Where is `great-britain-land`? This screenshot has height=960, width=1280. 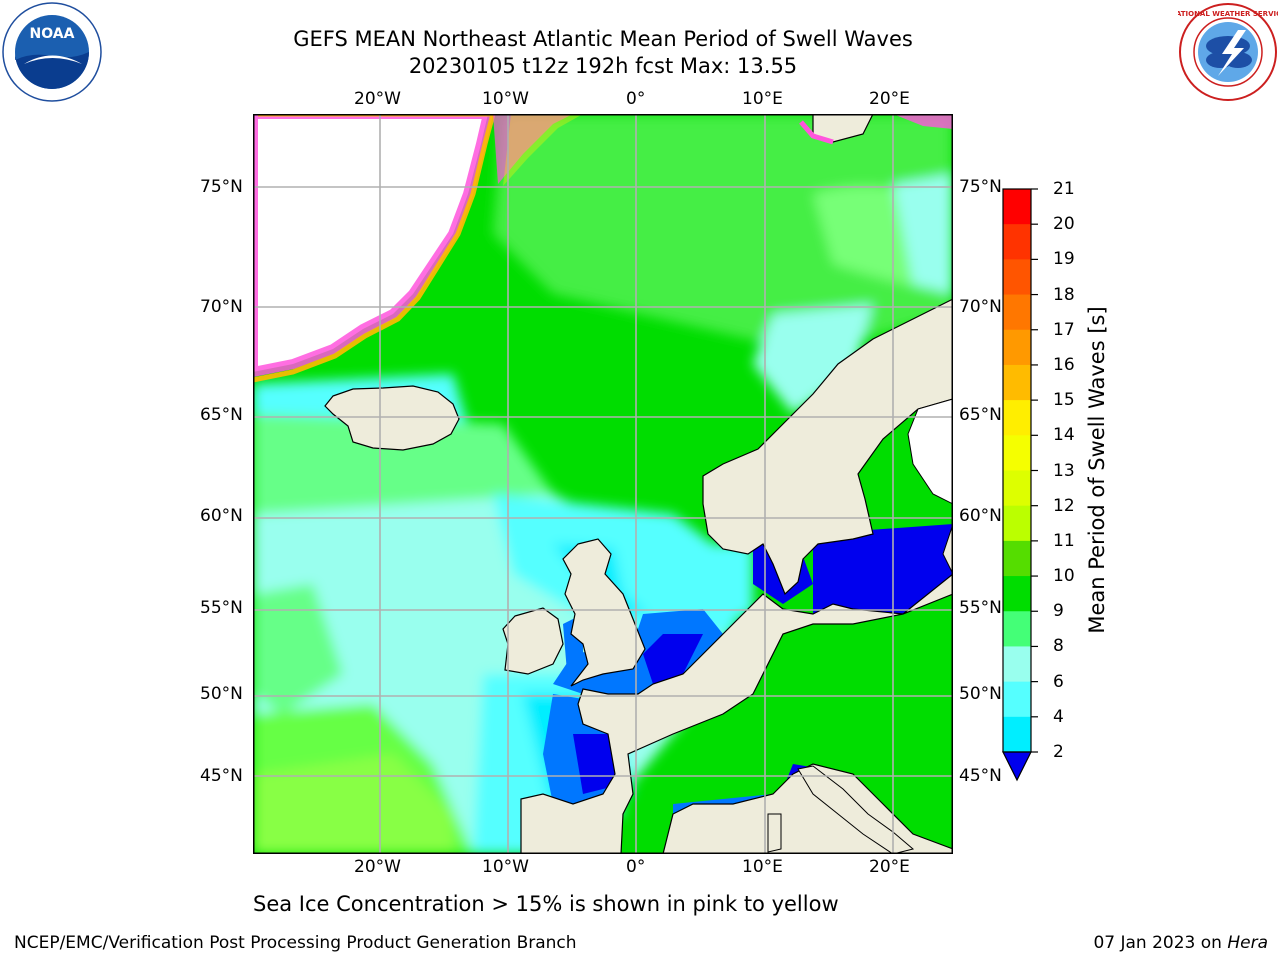
great-britain-land is located at coordinates (604, 612).